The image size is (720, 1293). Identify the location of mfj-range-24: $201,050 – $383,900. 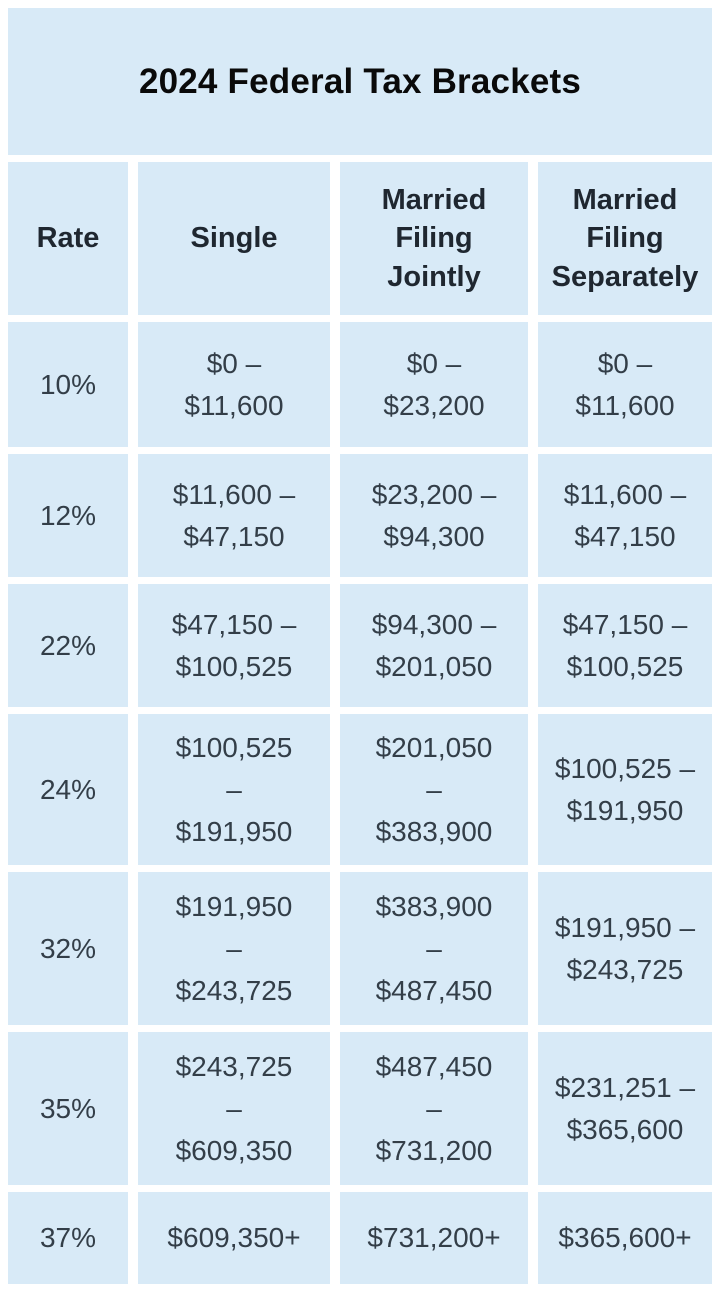
(434, 789).